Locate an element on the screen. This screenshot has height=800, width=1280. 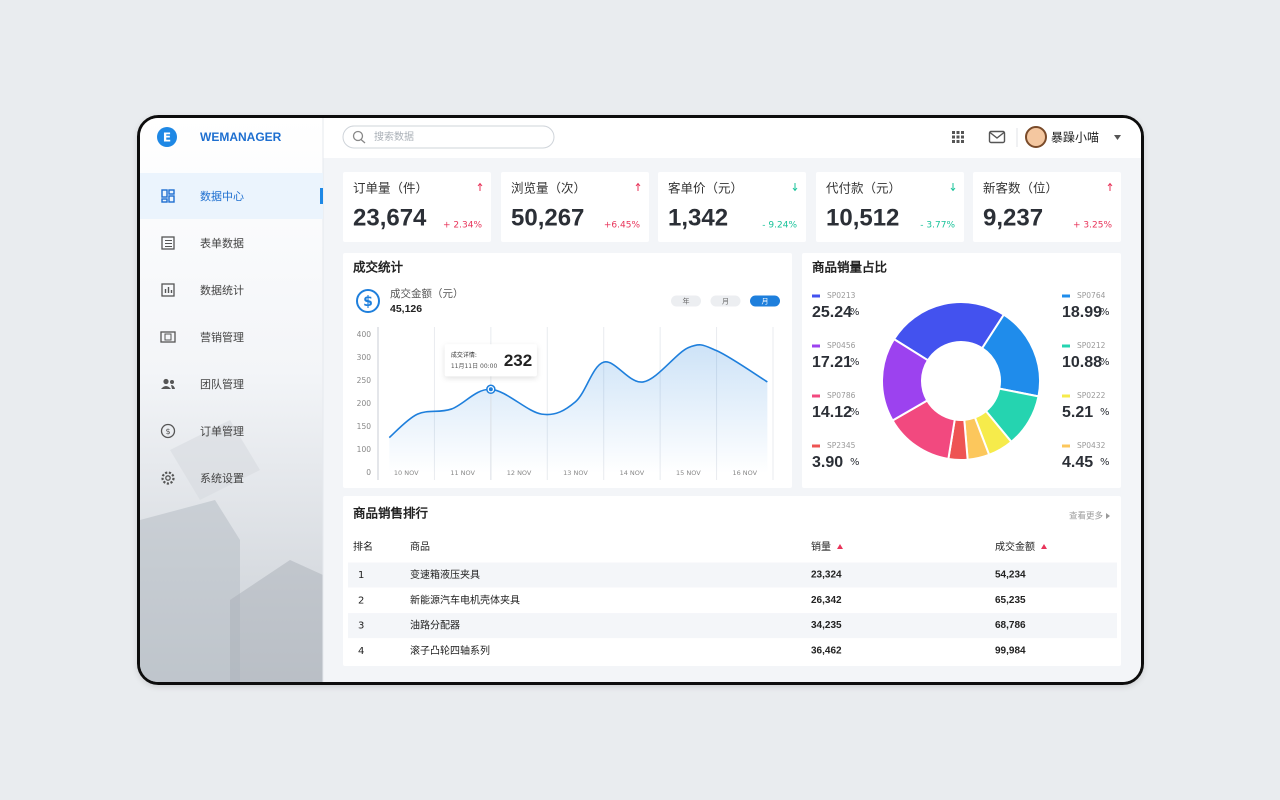
nav-item: 团队管理 is located at coordinates (222, 384).